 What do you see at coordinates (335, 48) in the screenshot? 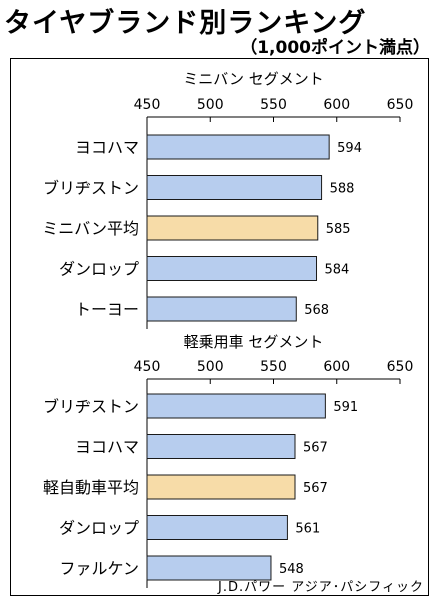
I see `page-subtitle: （1,000ポイント満点）` at bounding box center [335, 48].